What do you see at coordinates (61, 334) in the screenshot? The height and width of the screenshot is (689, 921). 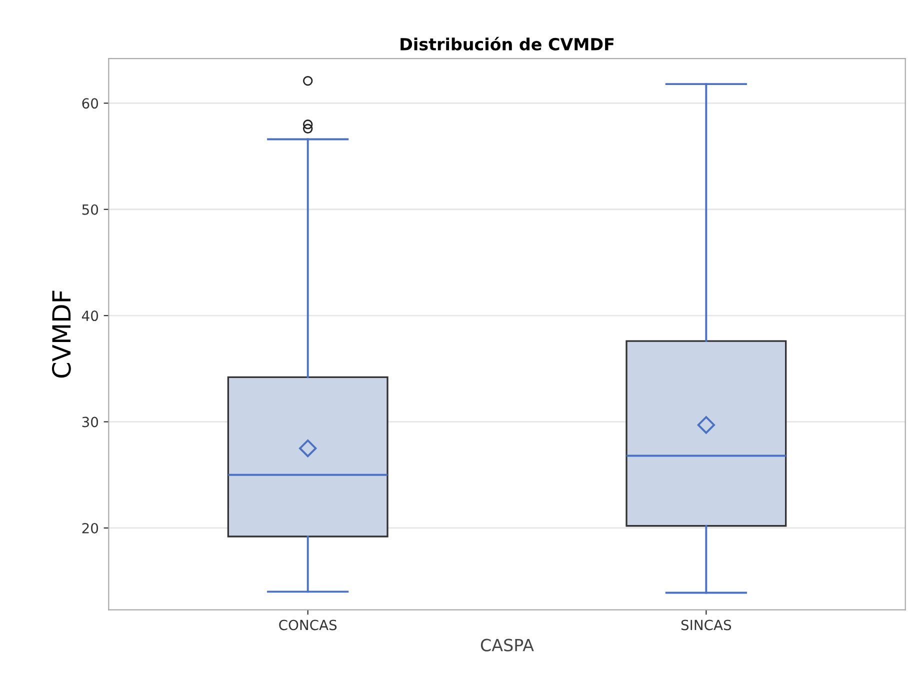 I see `y-axis-title: CVMDF` at bounding box center [61, 334].